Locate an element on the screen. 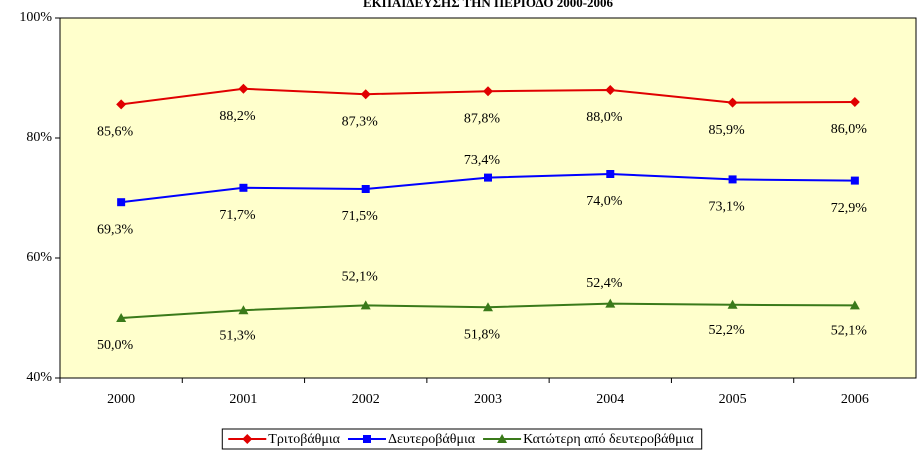 This screenshot has height=454, width=917. data-label: 52,2% is located at coordinates (726, 330).